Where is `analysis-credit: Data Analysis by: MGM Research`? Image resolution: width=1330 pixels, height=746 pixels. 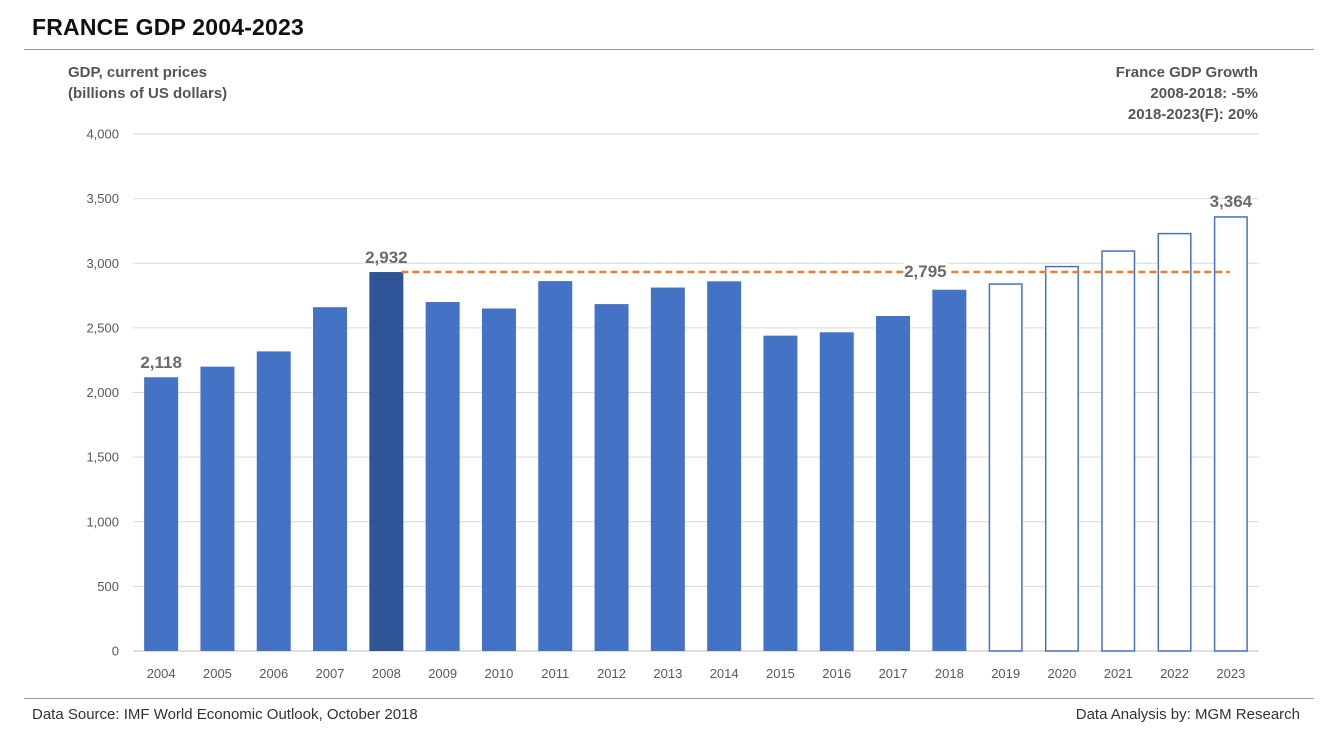 analysis-credit: Data Analysis by: MGM Research is located at coordinates (1187, 714).